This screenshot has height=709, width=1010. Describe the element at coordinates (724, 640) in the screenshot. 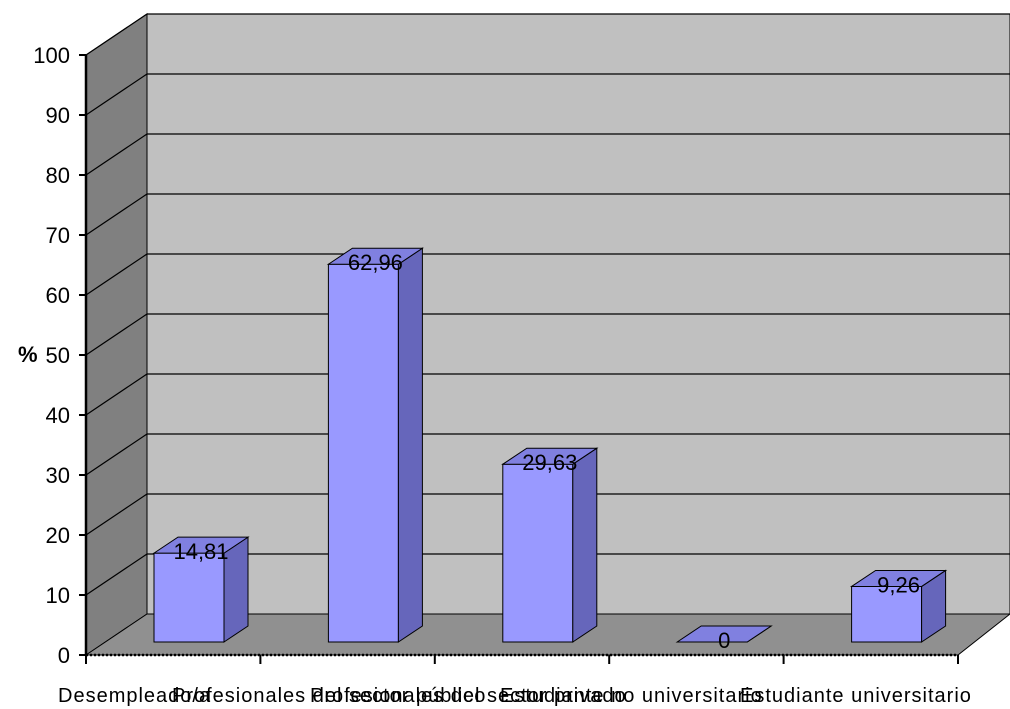

I see `data-label: 0` at that location.